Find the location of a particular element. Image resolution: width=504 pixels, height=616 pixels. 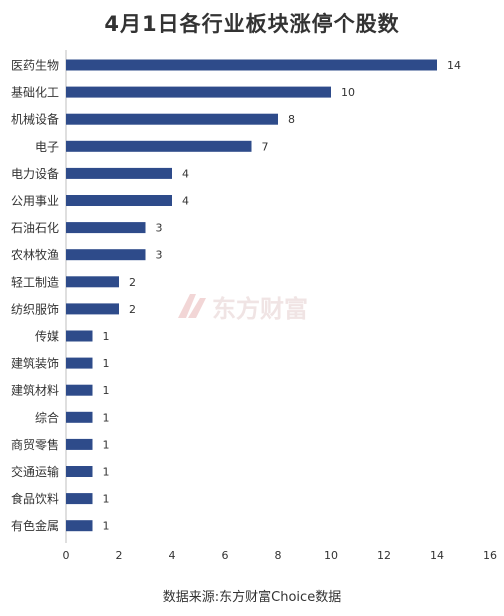

x-tick-label: 16 is located at coordinates (490, 555).